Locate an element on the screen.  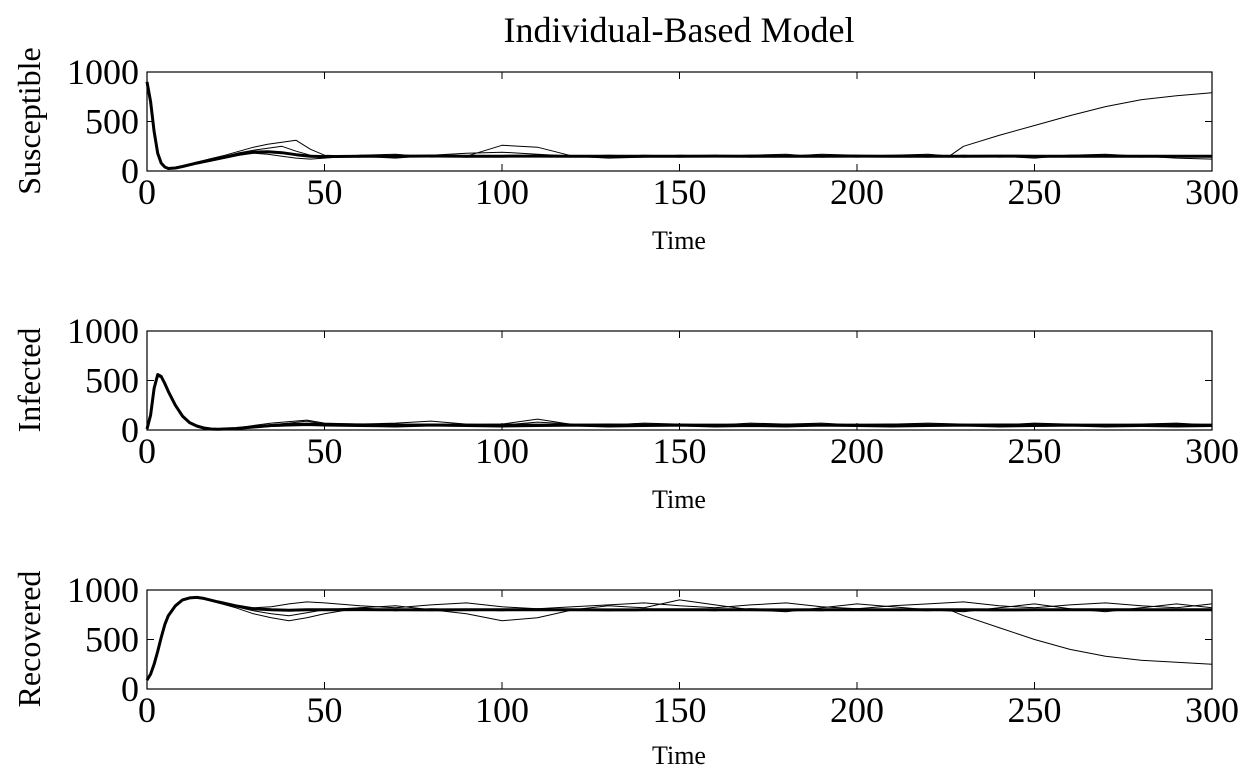
figure-title: Individual-Based Model is located at coordinates (679, 30).